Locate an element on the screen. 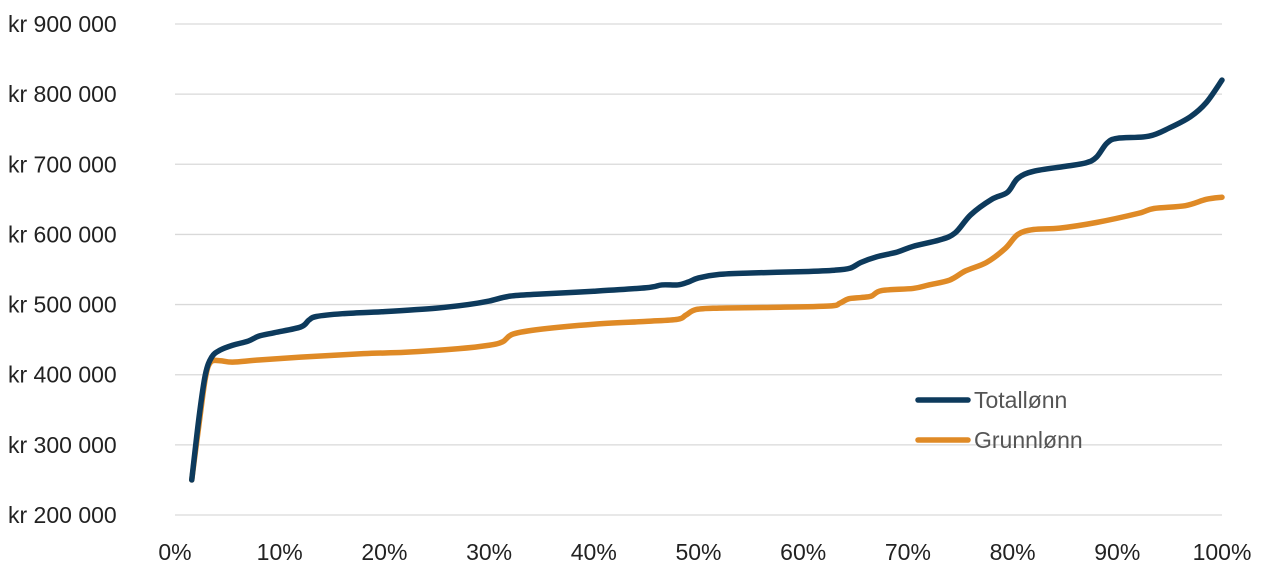  x-tick-label: 30% is located at coordinates (489, 552).